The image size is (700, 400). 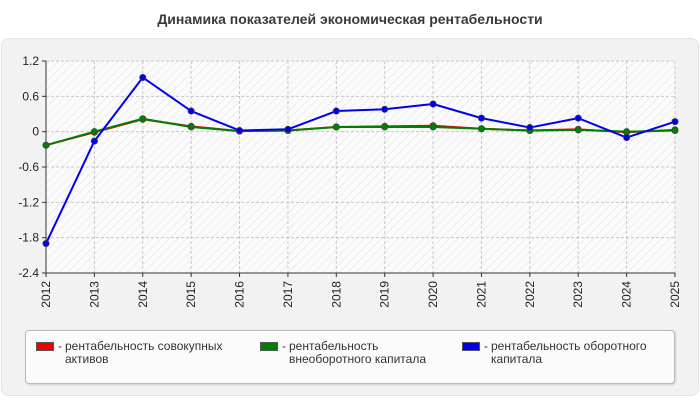 I want to click on legend-item-total-assets: - рентабельность совокупных активов, so click(x=129, y=353).